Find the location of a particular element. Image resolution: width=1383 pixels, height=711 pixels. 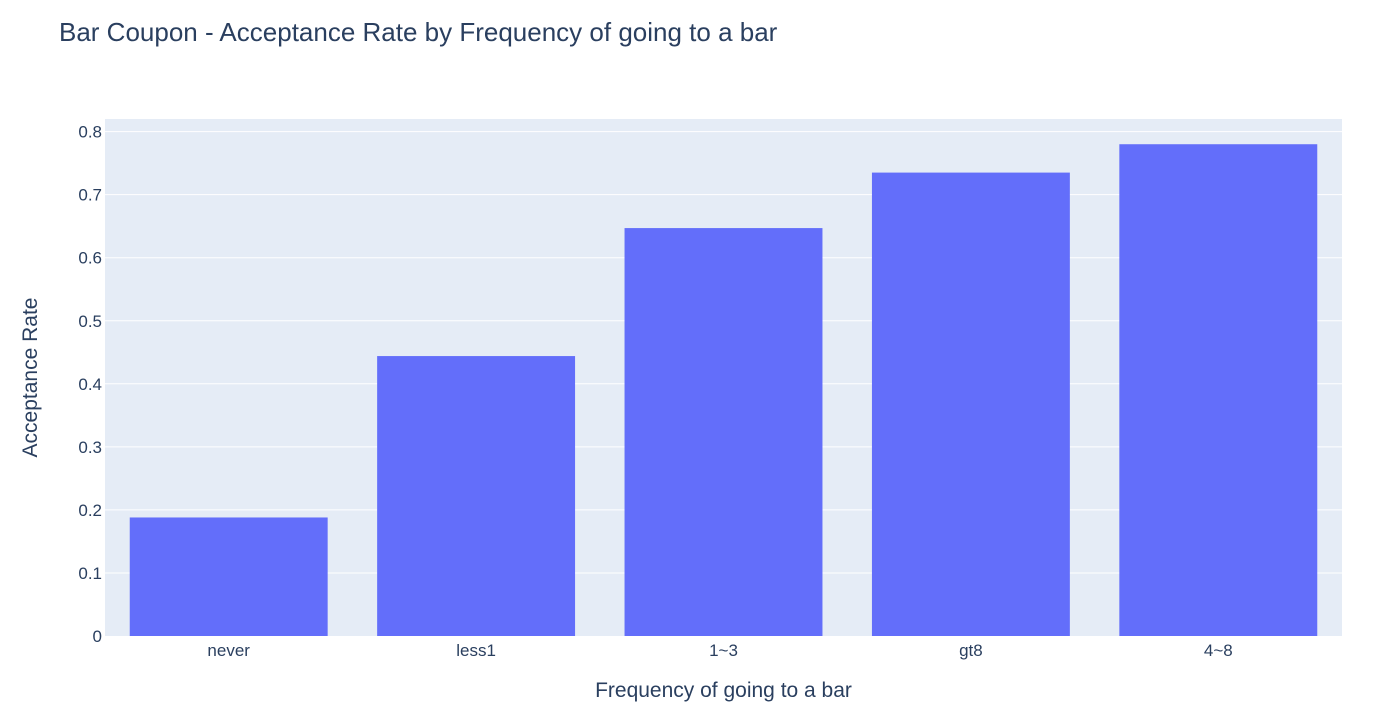

y-tick-label: 0.1 is located at coordinates (90, 573).